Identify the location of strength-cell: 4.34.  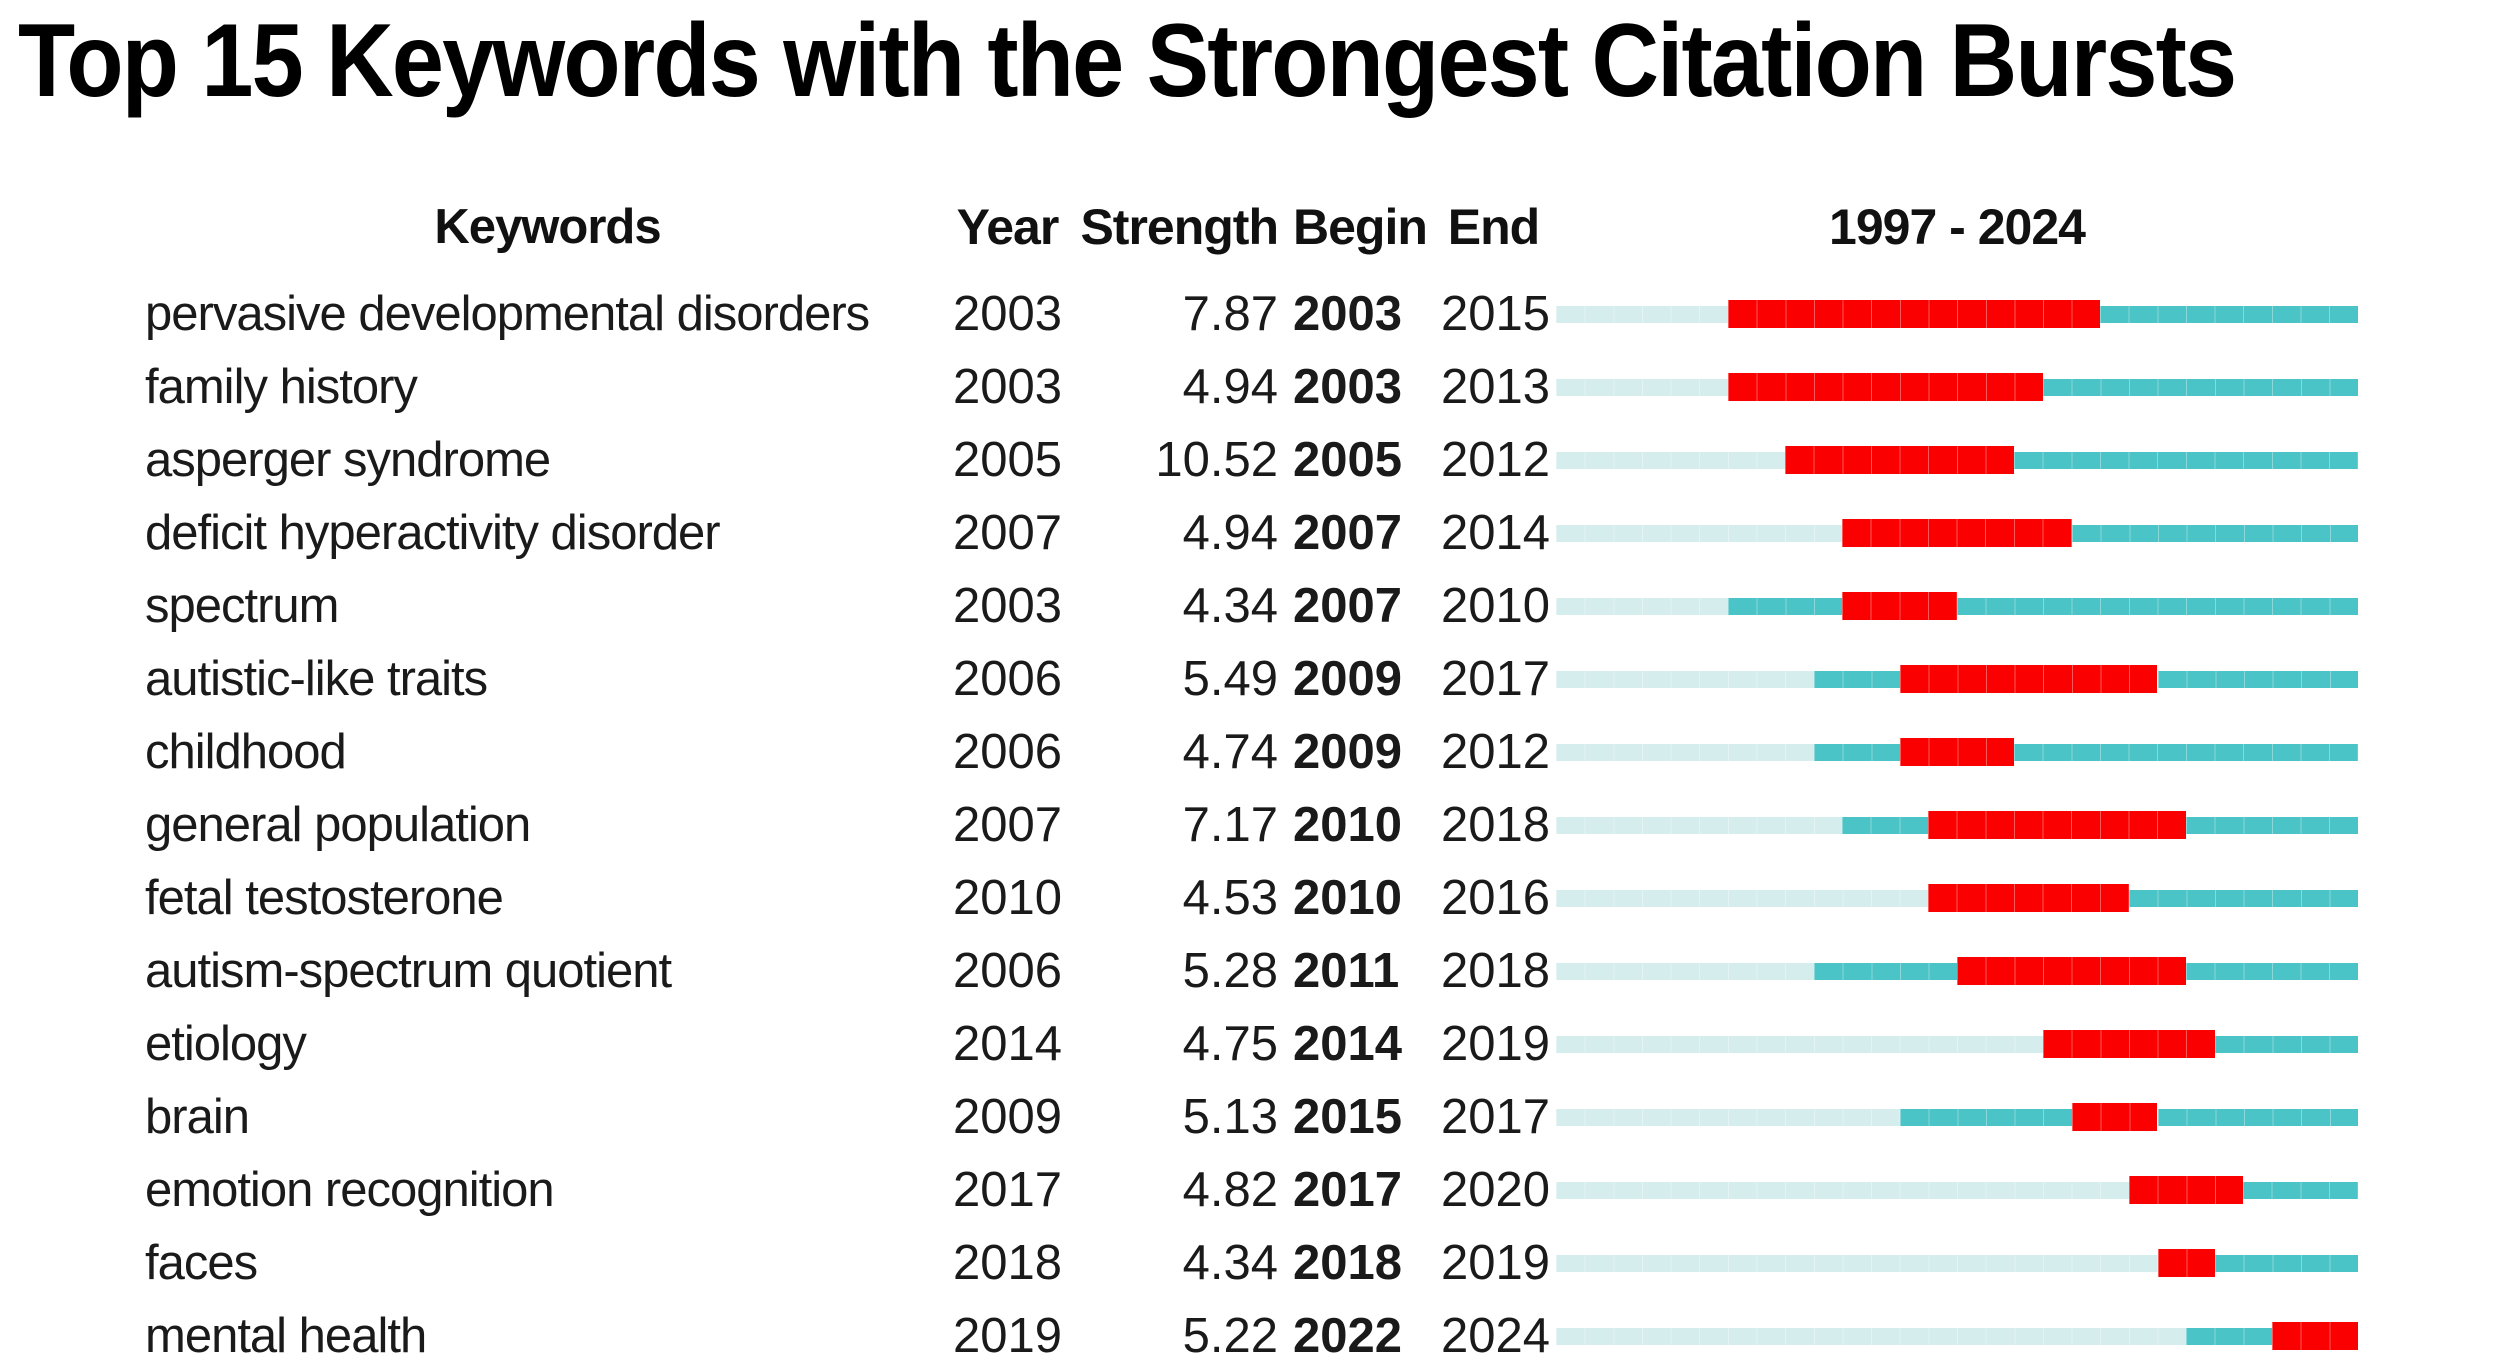
(1230, 1262).